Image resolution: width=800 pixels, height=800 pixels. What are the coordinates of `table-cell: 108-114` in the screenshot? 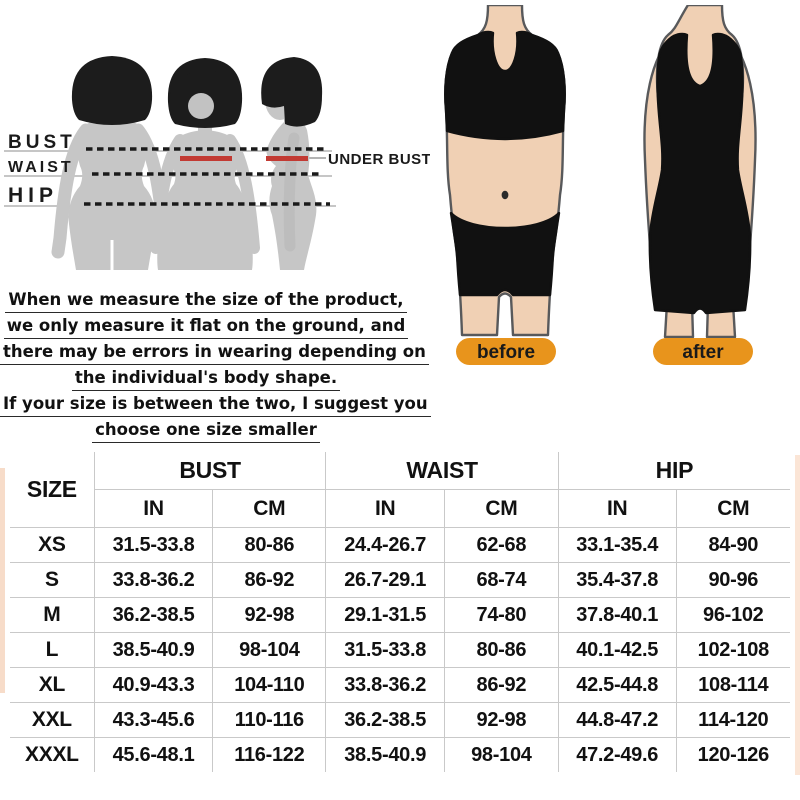 It's located at (733, 685).